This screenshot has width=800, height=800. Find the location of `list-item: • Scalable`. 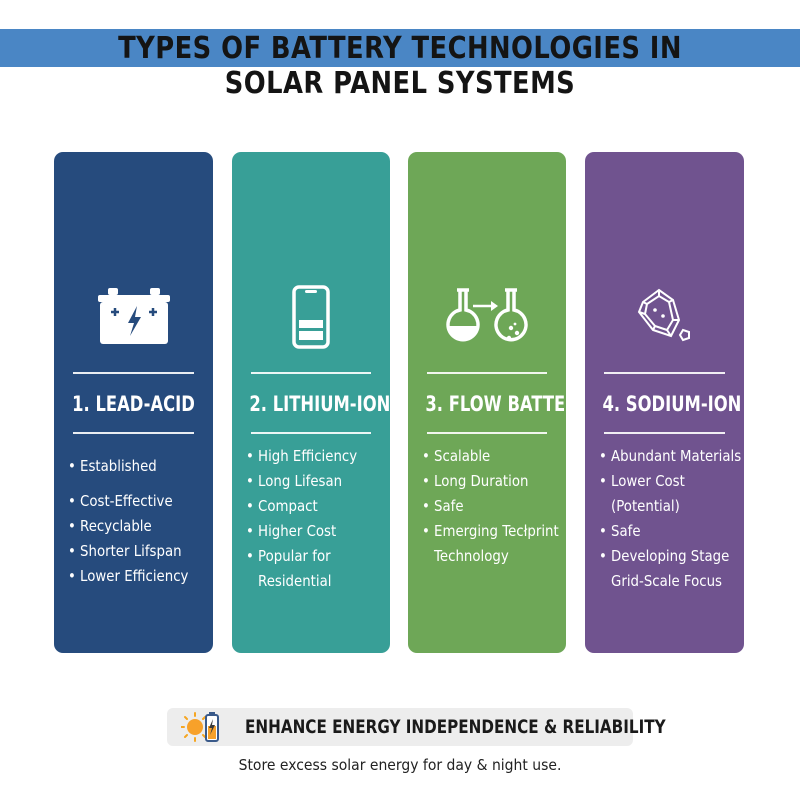

list-item: • Scalable is located at coordinates (456, 456).